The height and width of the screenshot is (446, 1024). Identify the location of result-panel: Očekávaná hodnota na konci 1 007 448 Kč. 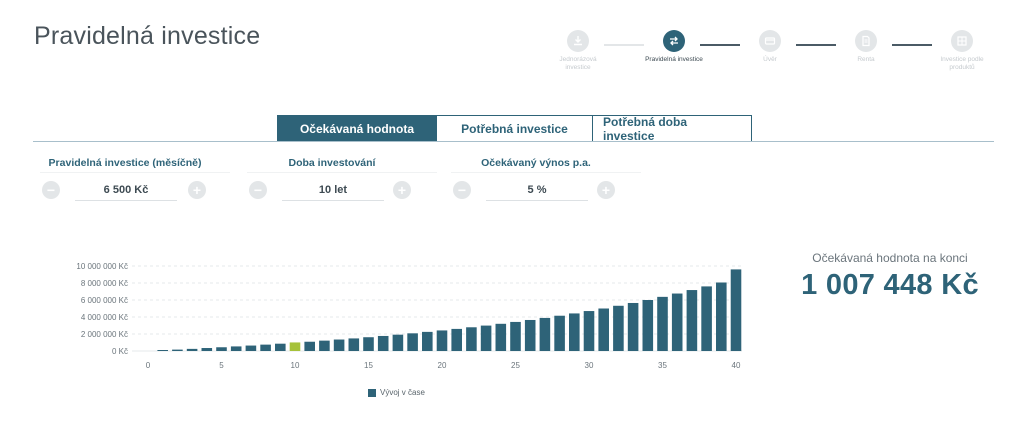
(890, 276).